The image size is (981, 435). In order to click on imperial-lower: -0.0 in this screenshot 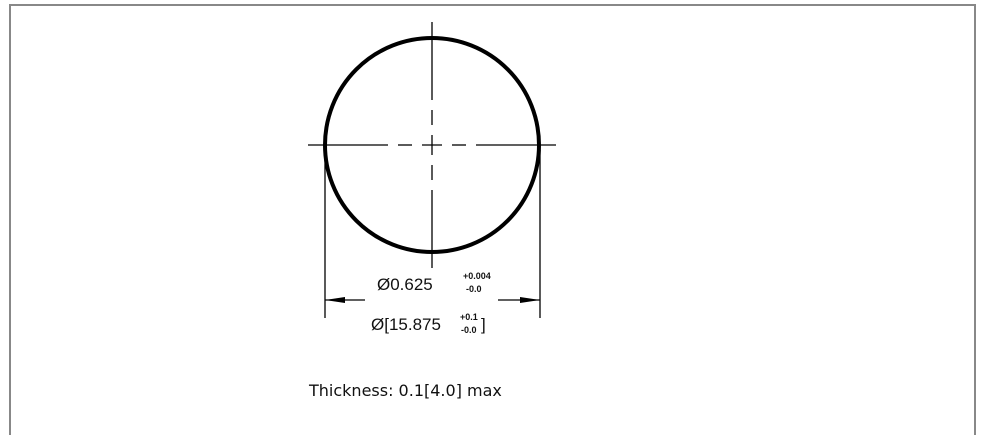, I will do `click(474, 289)`.